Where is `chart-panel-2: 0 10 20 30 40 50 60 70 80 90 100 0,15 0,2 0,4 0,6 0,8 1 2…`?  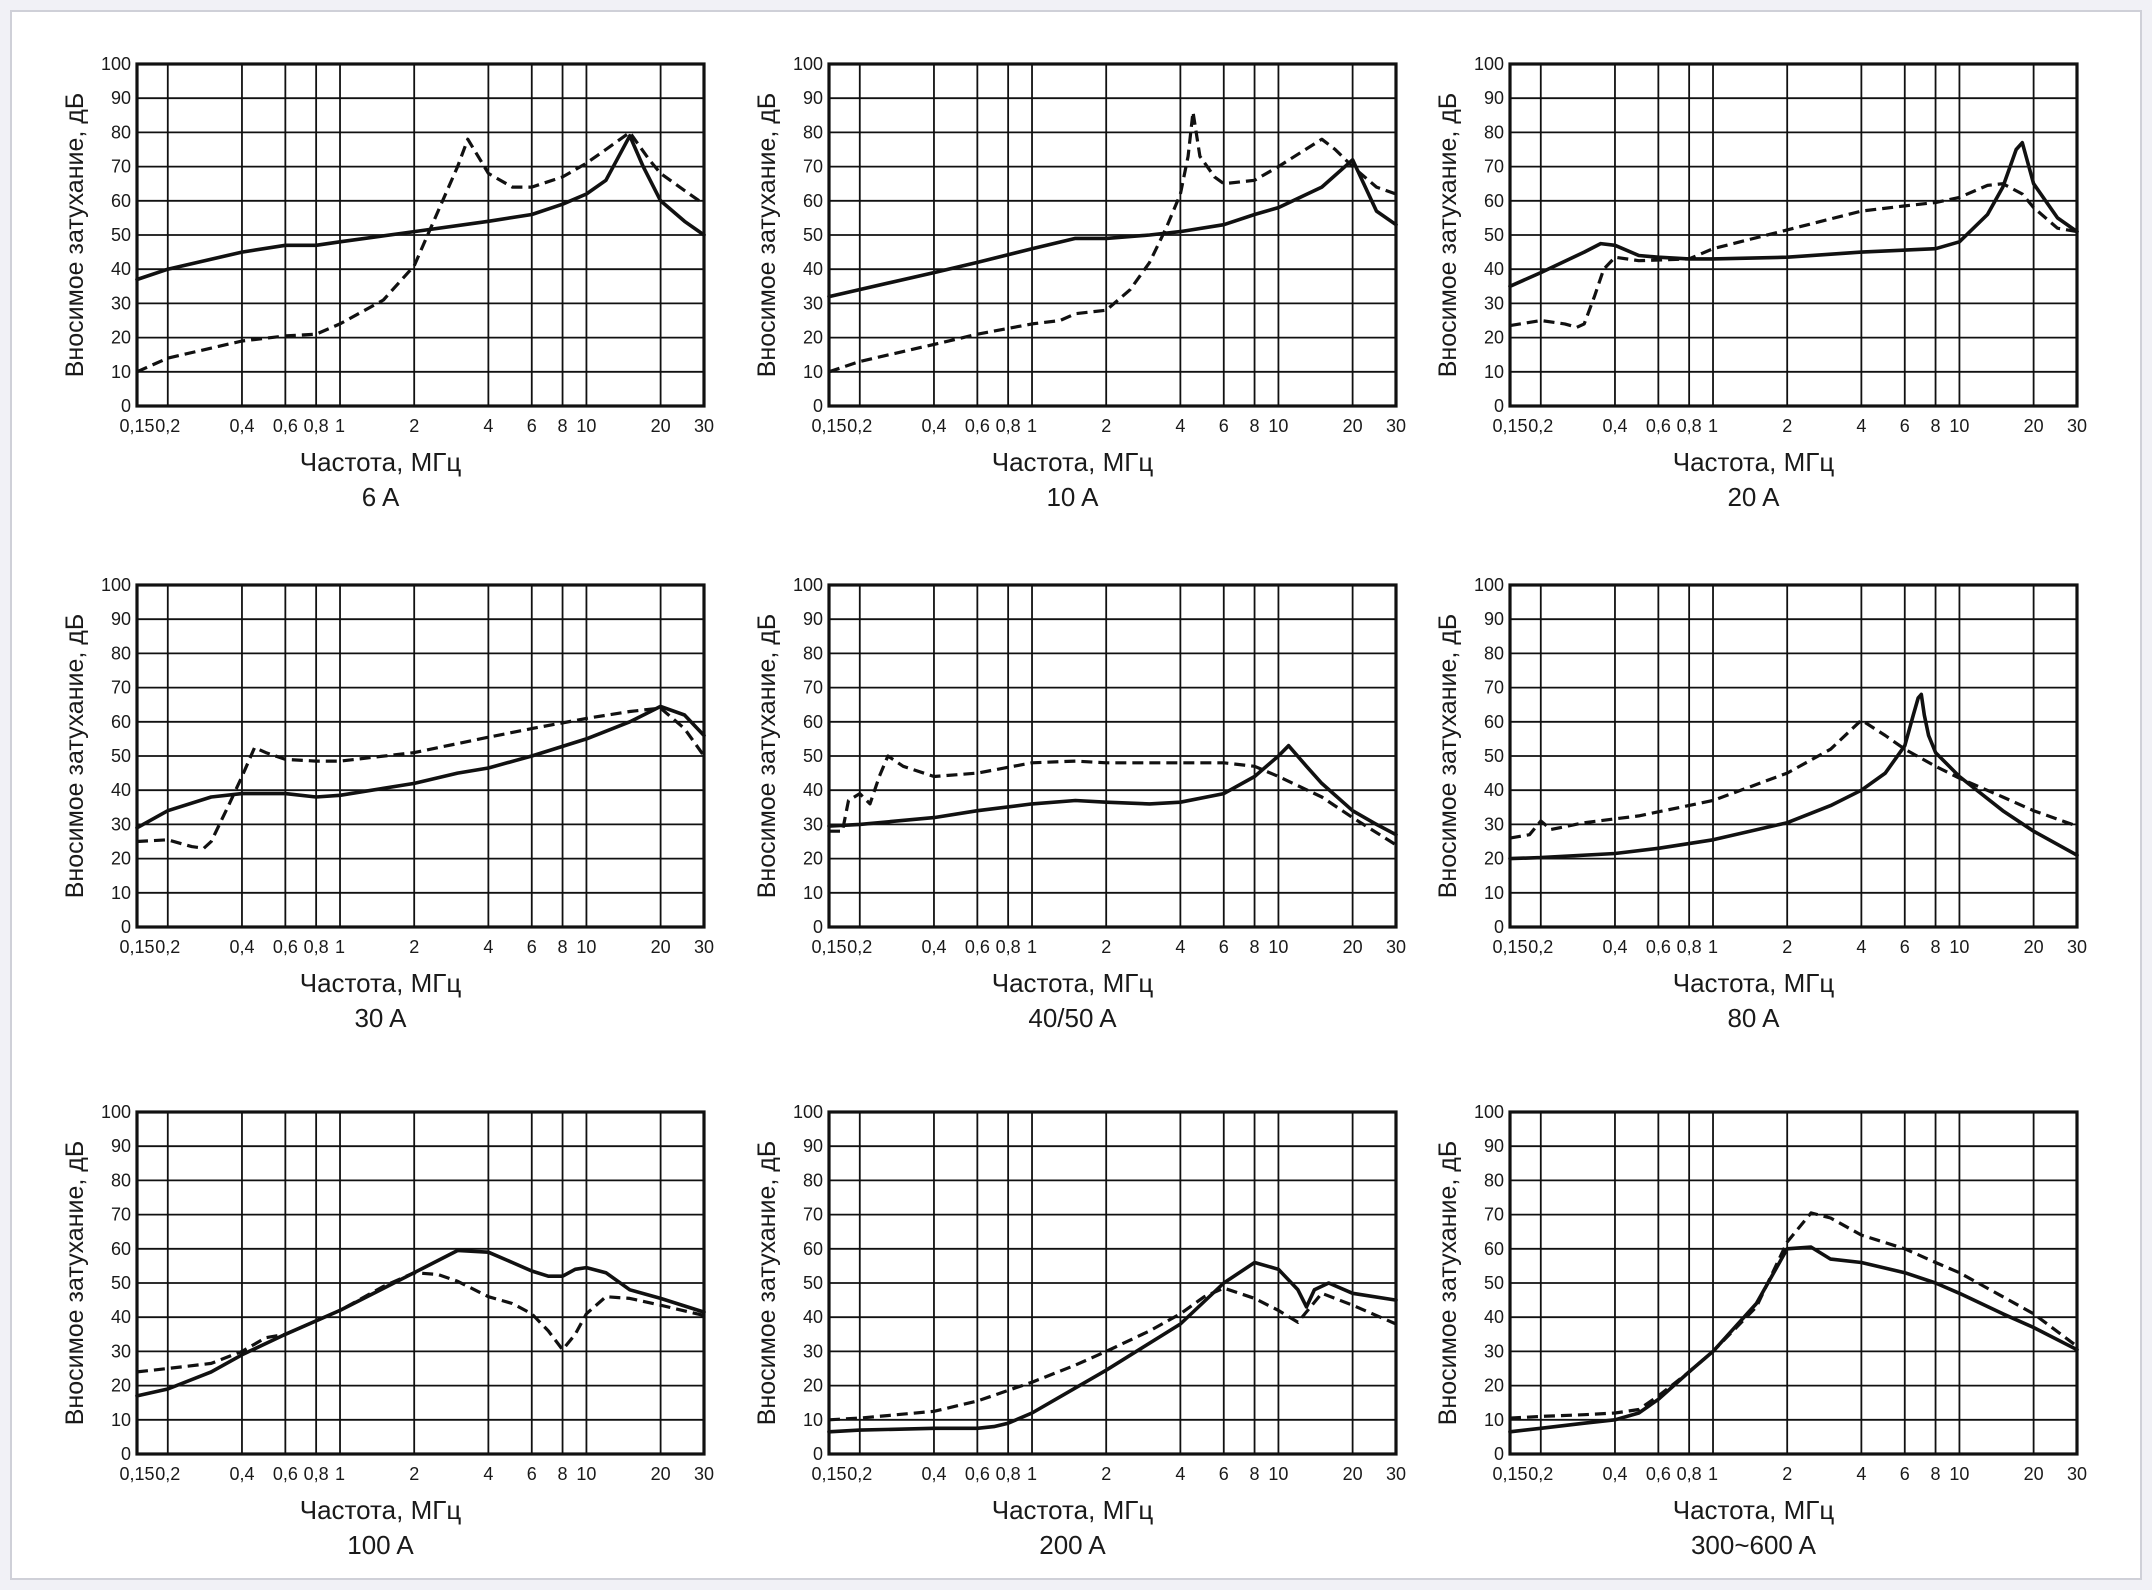
chart-panel-2: 0 10 20 30 40 50 60 70 80 90 100 0,15 0,2 0,4 0,6 0,8 1 2… is located at coordinates (1079, 283).